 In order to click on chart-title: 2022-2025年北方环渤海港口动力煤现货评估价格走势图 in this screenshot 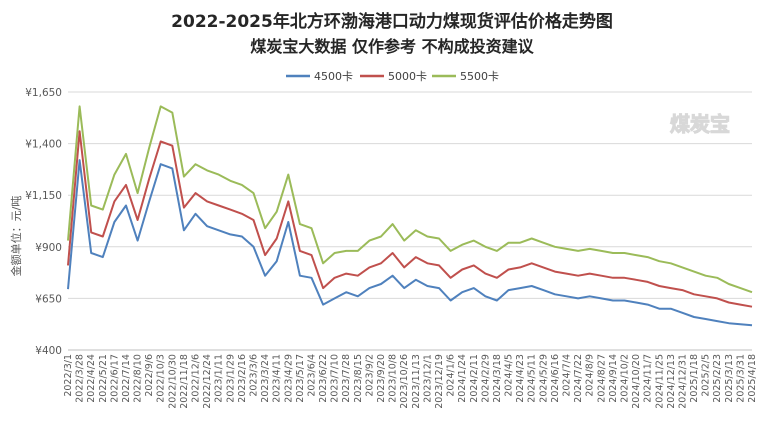, I will do `click(392, 21)`.